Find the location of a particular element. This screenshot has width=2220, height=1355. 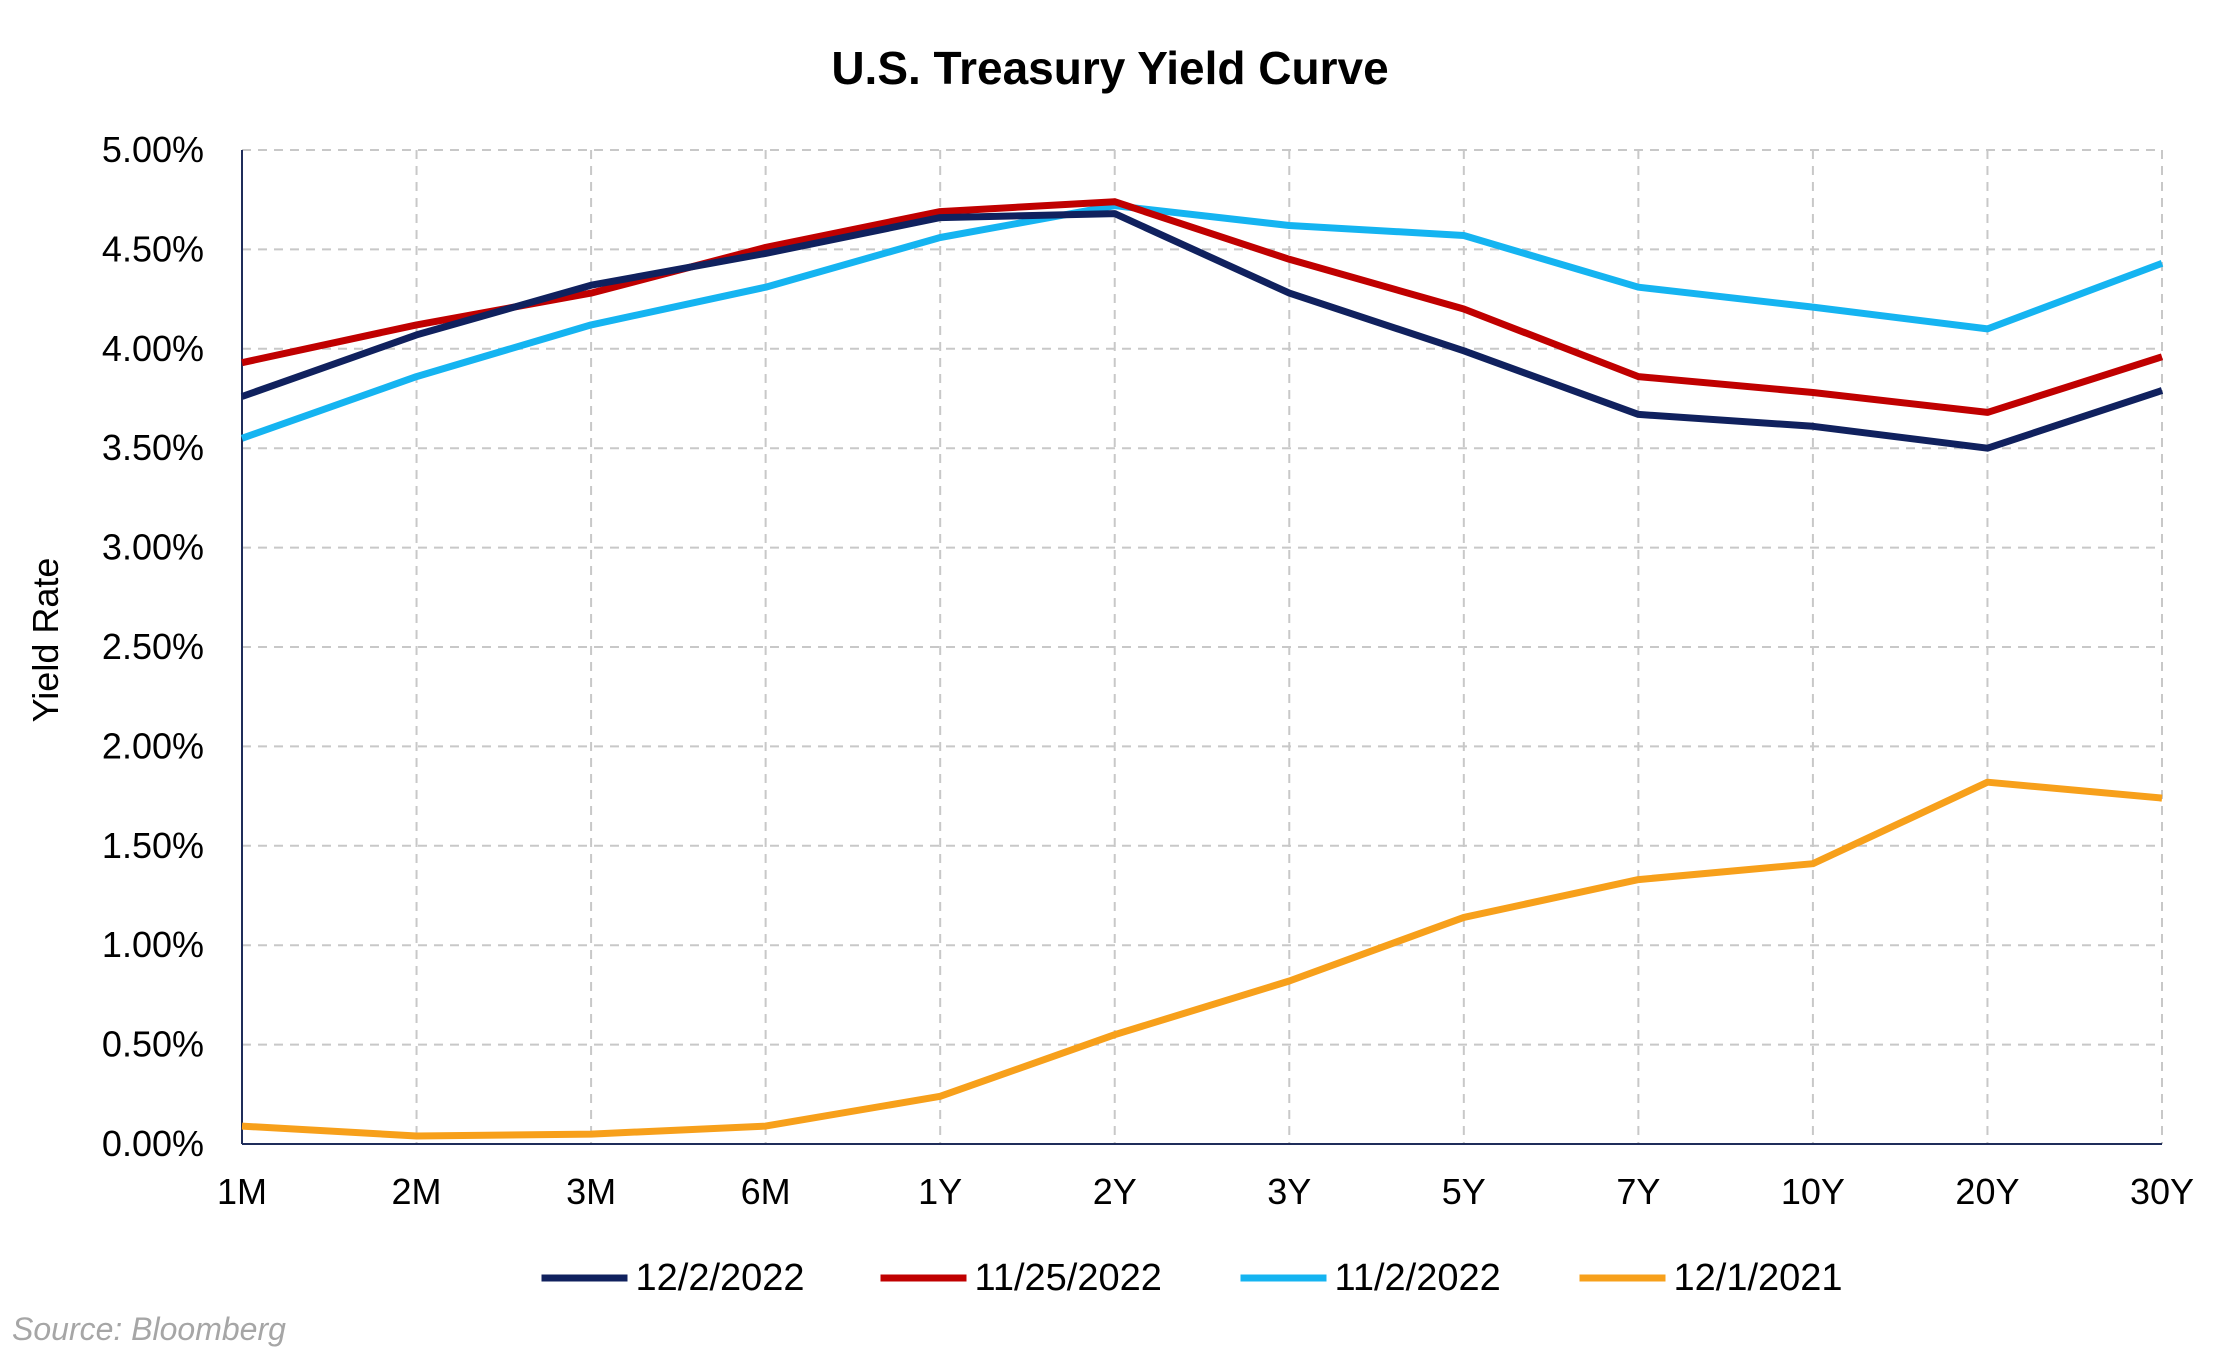

y-tick-label: 0.00% is located at coordinates (153, 1143).